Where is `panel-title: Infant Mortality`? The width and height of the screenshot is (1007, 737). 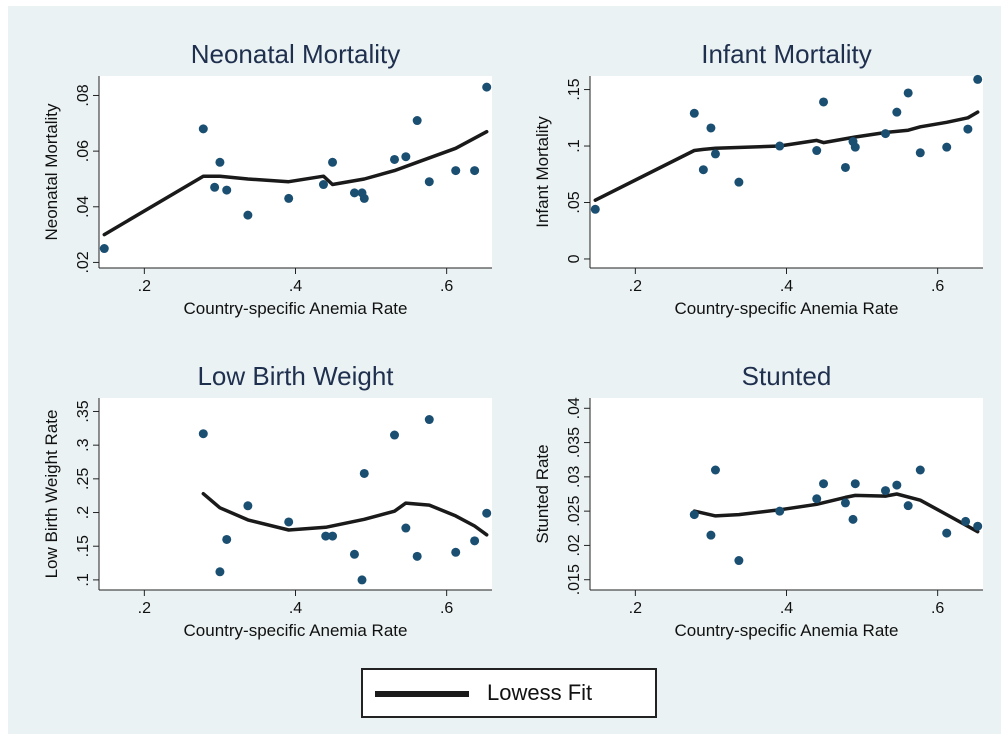
panel-title: Infant Mortality is located at coordinates (786, 54).